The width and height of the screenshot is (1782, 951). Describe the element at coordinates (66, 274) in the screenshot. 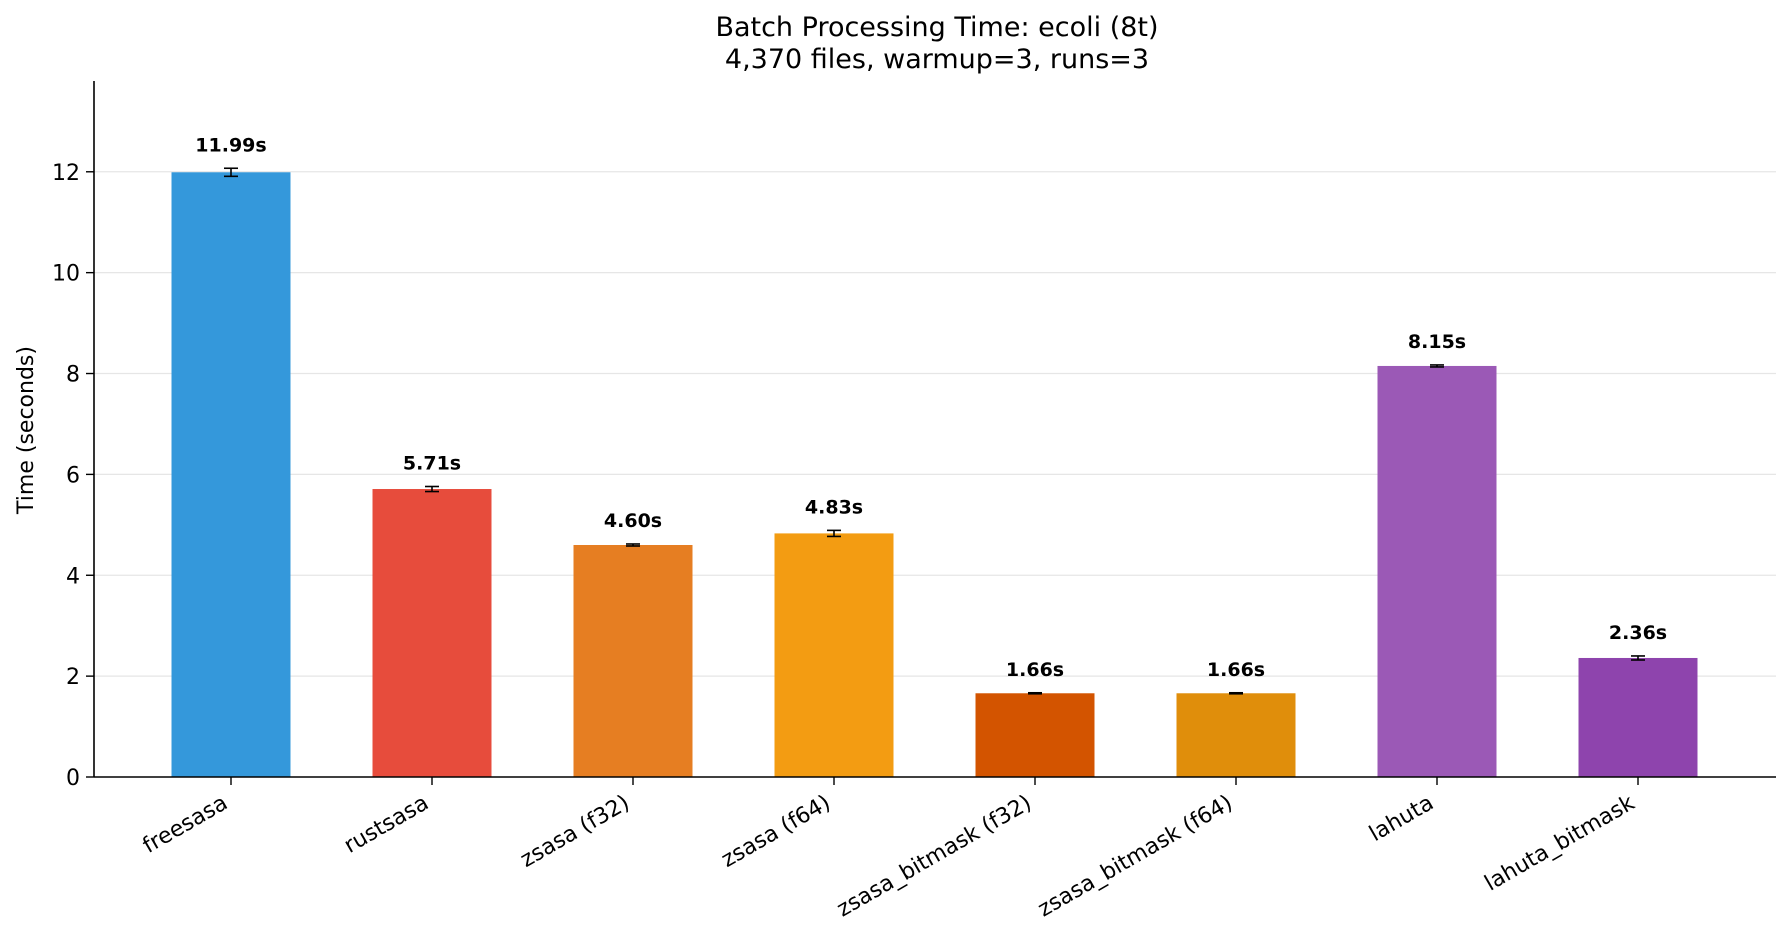

I see `y-tick-label: 10` at that location.